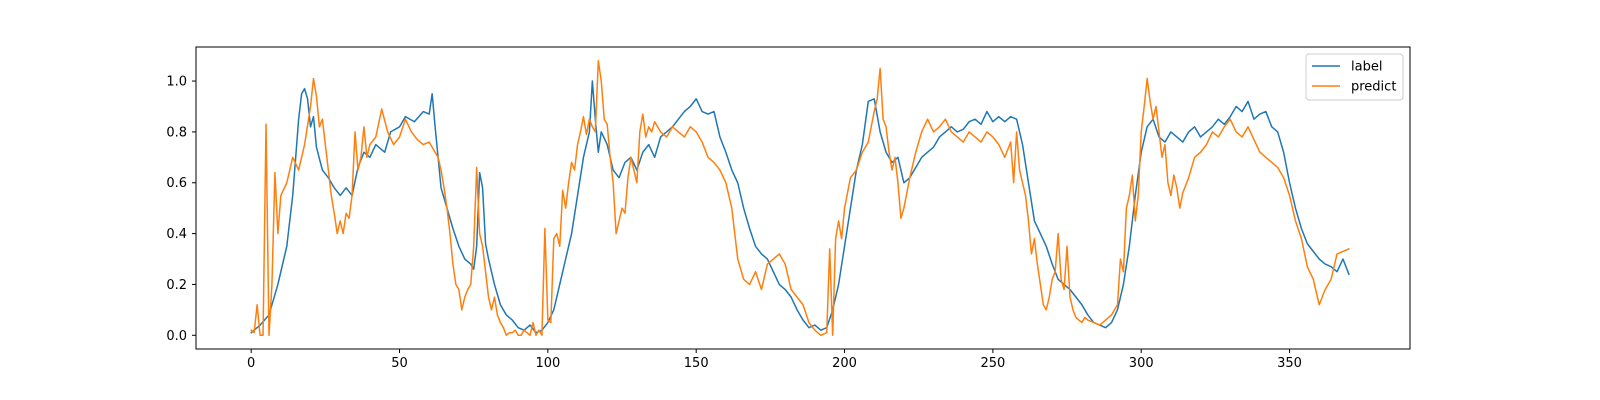  Describe the element at coordinates (176, 285) in the screenshot. I see `y-tick-label: 0.2` at that location.